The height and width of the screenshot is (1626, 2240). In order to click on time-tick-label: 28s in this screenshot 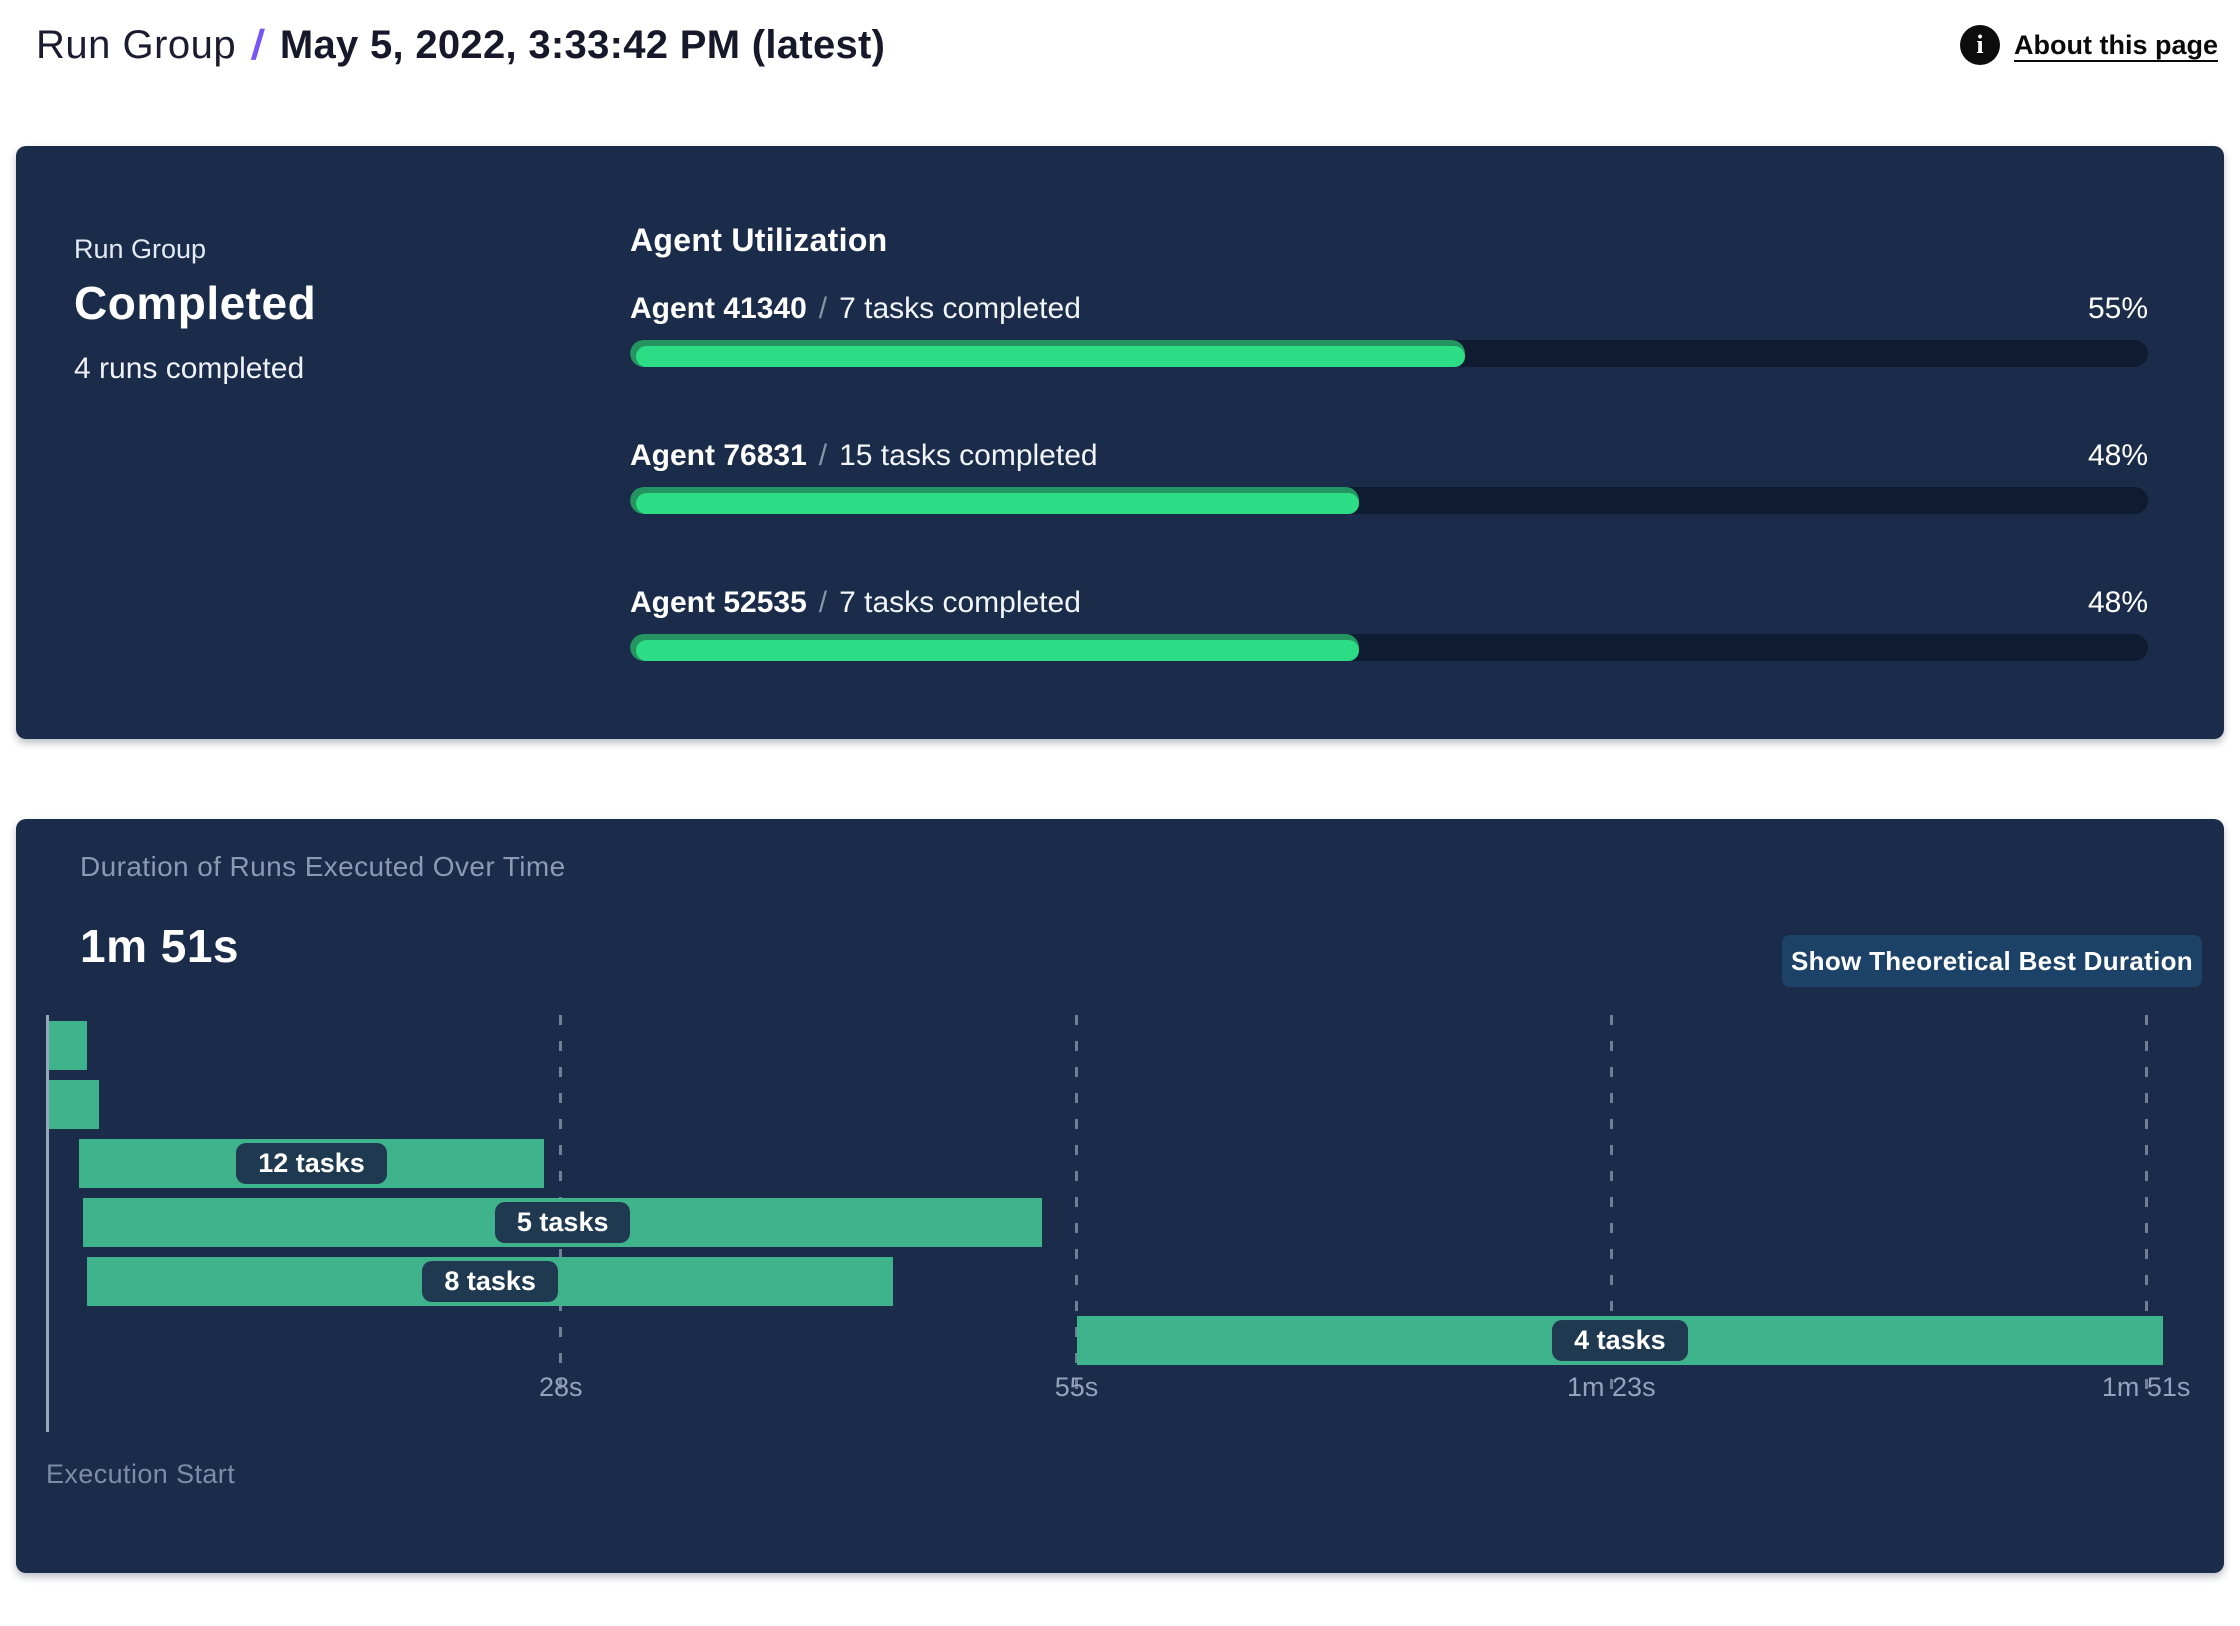, I will do `click(561, 1387)`.